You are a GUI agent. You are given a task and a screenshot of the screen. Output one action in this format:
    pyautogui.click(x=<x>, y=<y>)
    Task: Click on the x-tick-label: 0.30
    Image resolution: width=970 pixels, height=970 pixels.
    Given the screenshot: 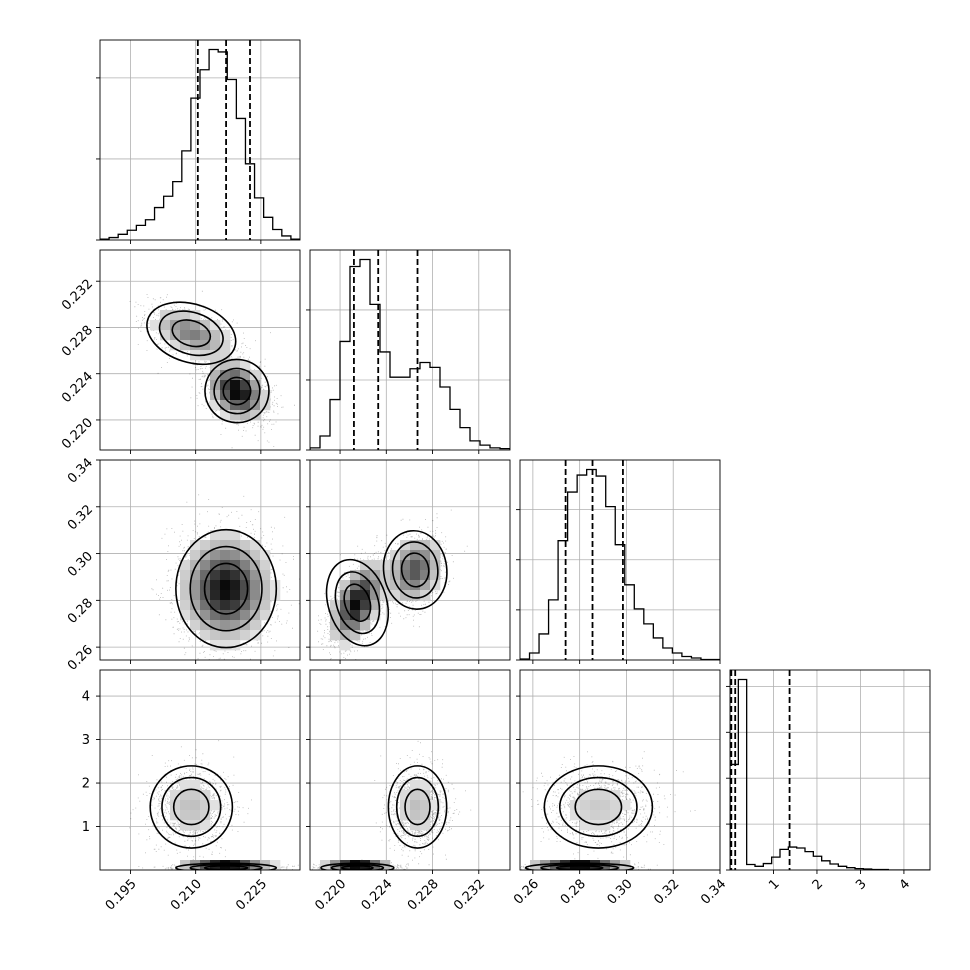 What is the action you would take?
    pyautogui.click(x=620, y=892)
    